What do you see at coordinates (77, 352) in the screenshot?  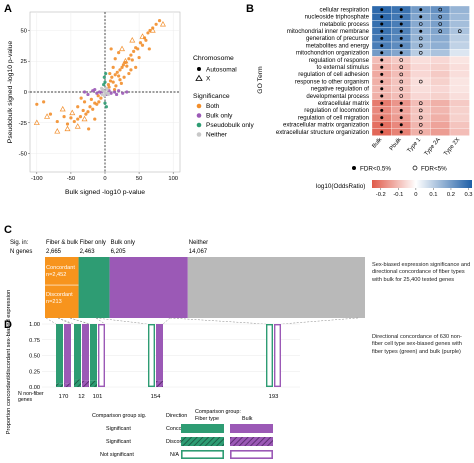 I see `concordant-bar` at bounding box center [77, 352].